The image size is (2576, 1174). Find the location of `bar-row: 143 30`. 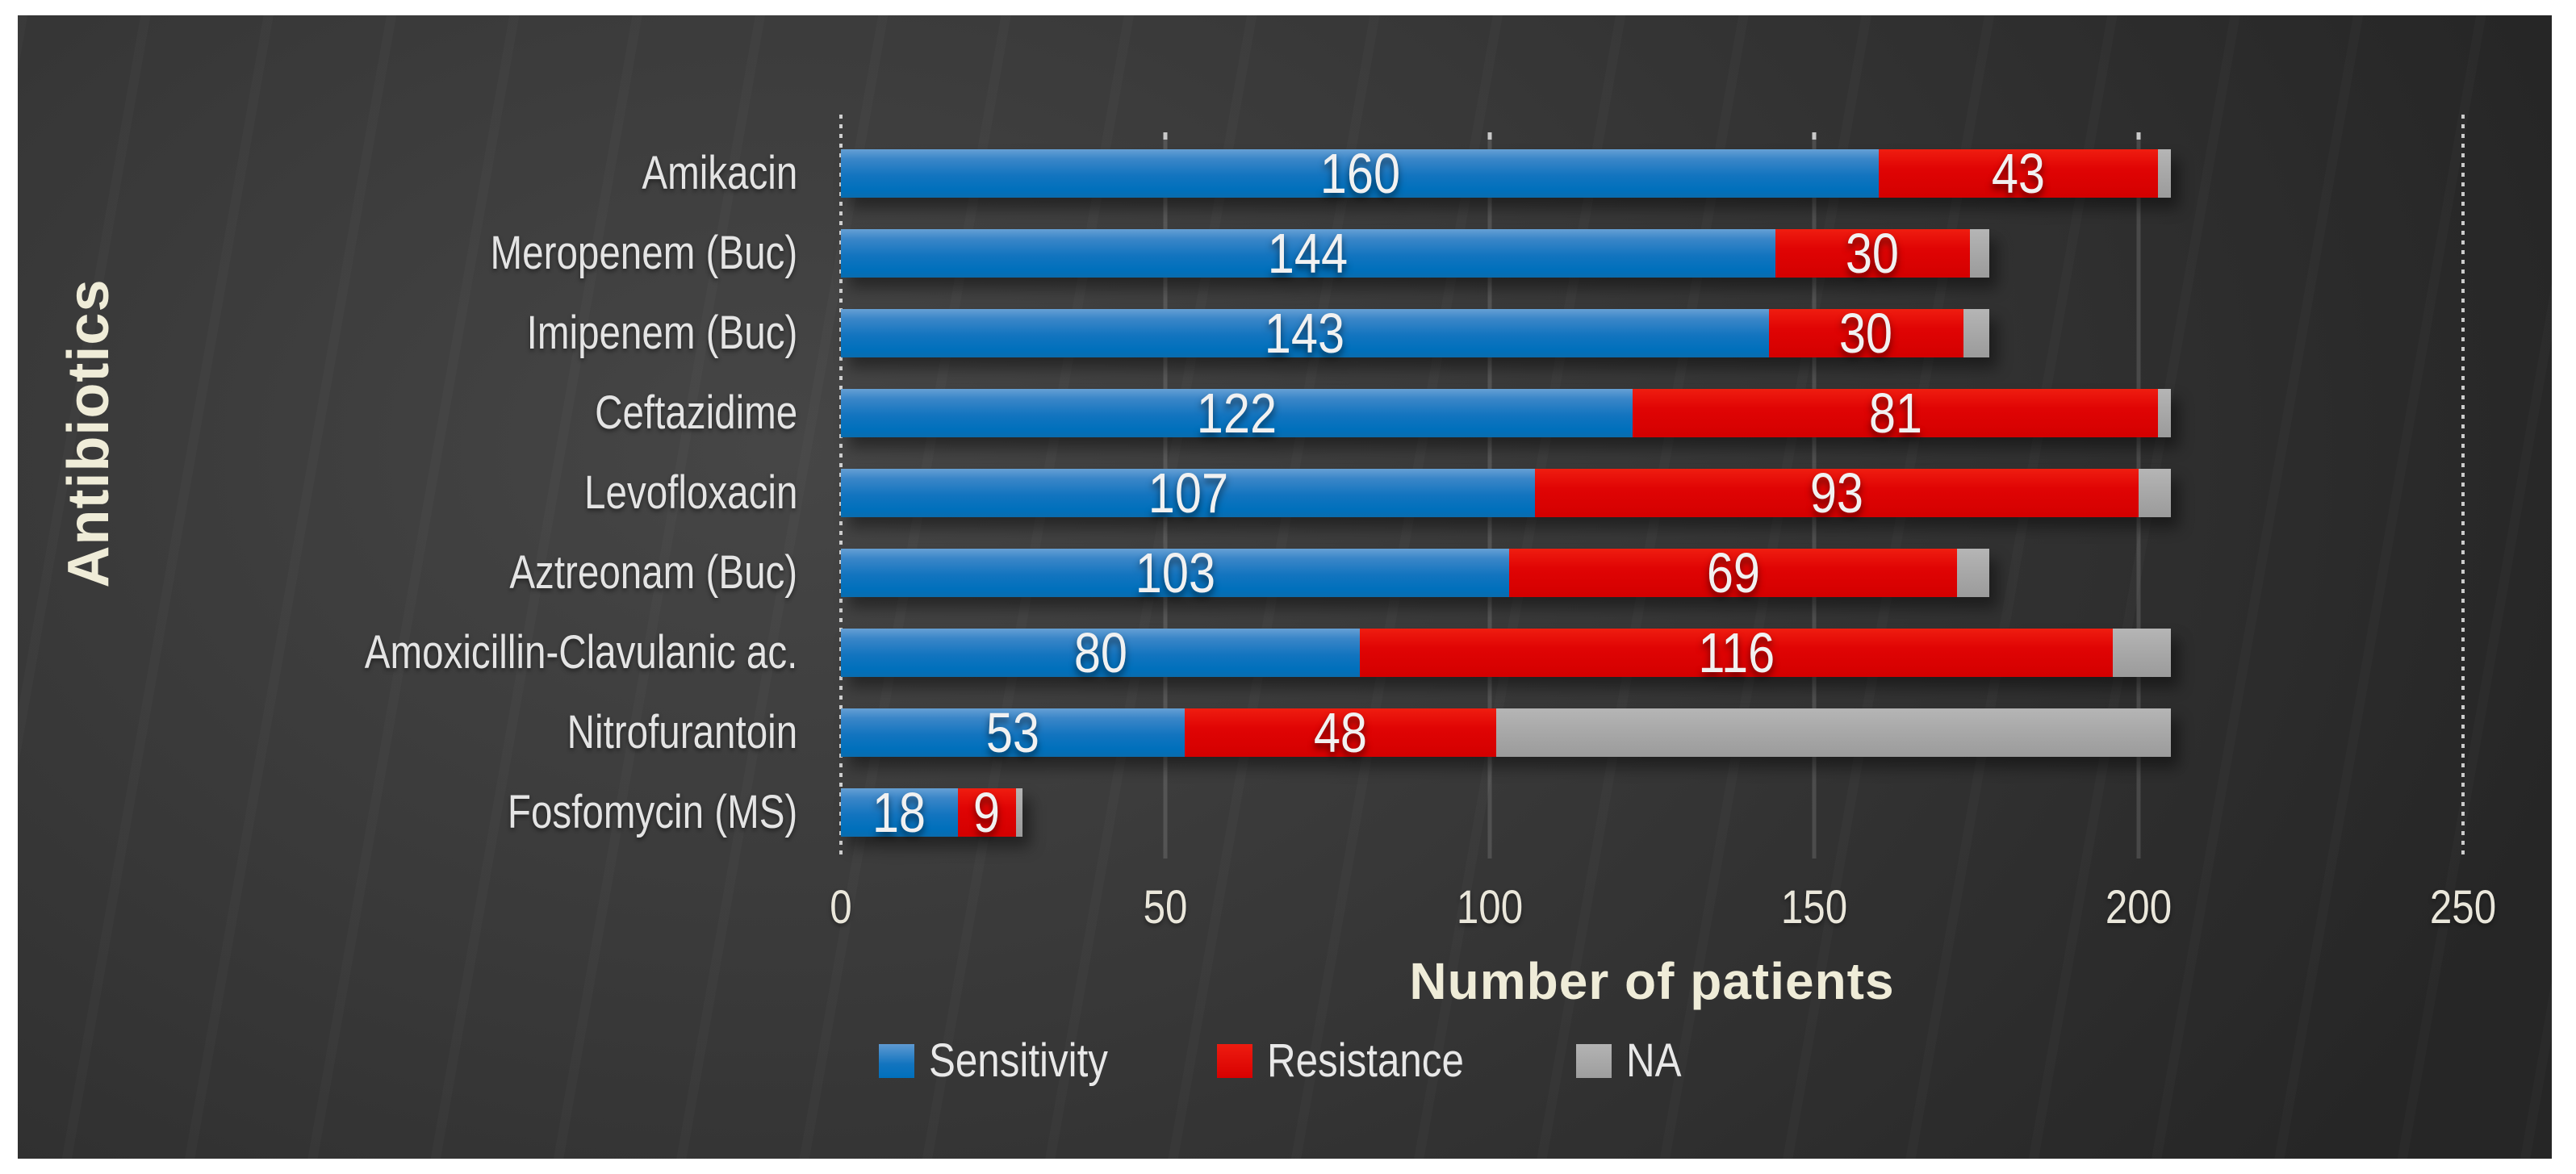

bar-row: 143 30 is located at coordinates (1652, 333).